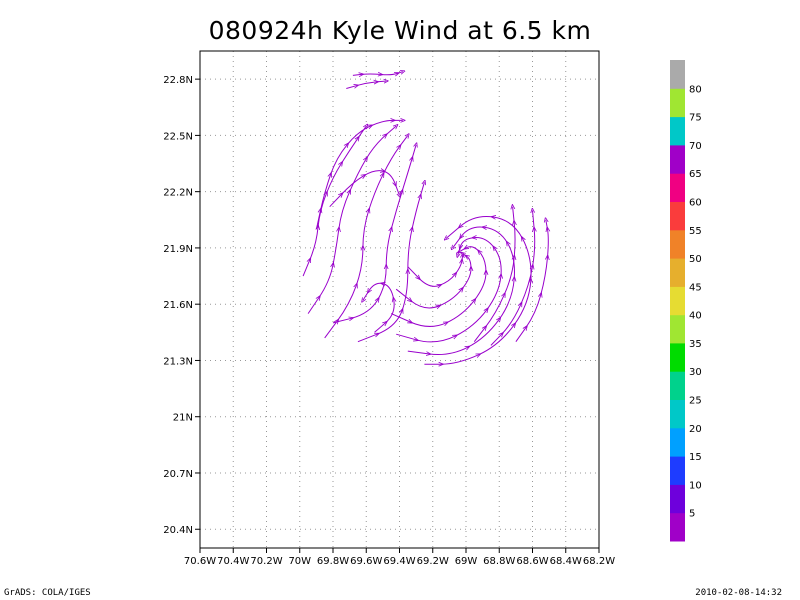  What do you see at coordinates (178, 474) in the screenshot?
I see `y-tick-label: 20.7N` at bounding box center [178, 474].